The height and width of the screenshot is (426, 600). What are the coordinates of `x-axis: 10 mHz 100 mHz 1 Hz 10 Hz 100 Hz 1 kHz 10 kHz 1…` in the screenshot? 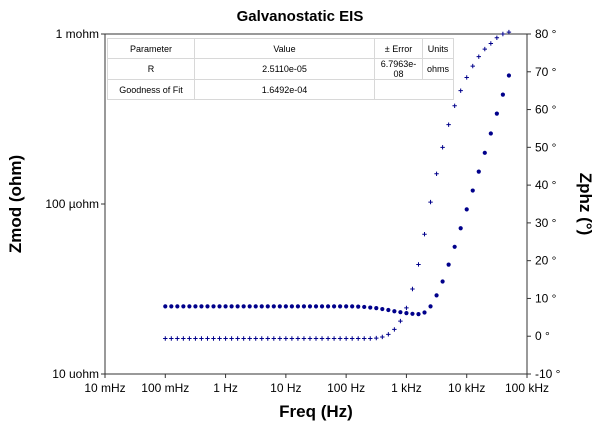 It's located at (316, 384).